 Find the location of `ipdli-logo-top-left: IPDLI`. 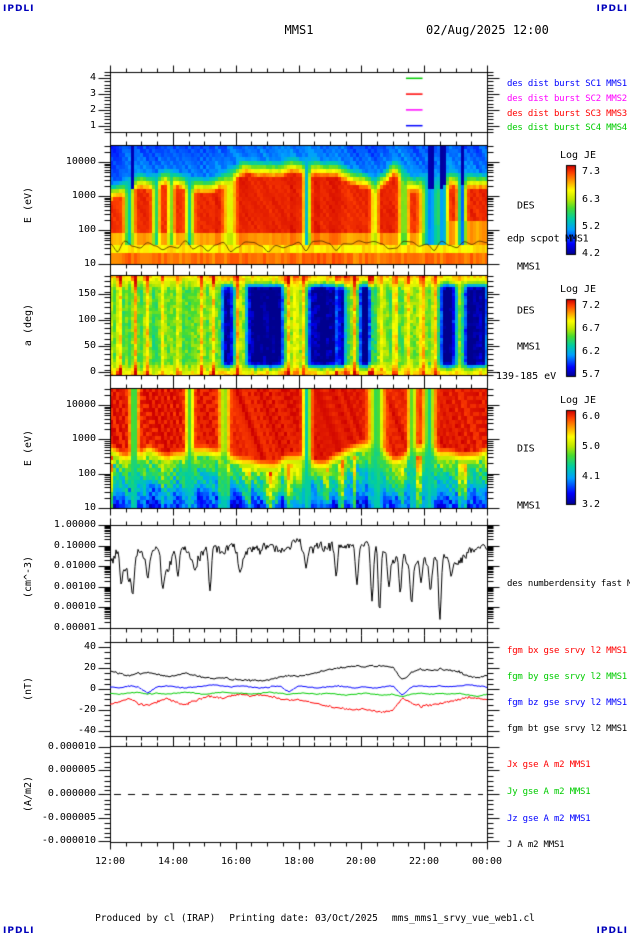

ipdli-logo-top-left: IPDLI is located at coordinates (19, 9).